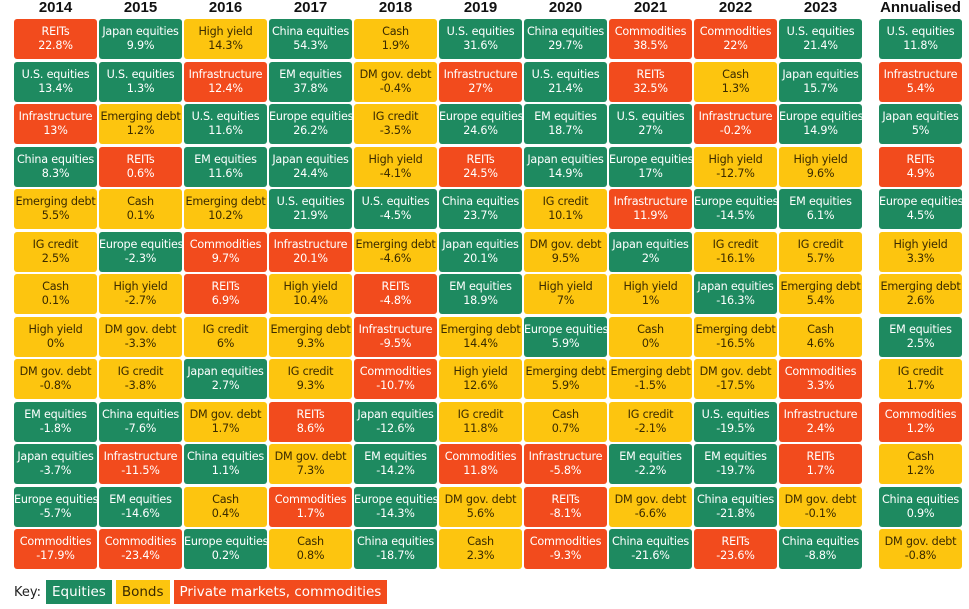  I want to click on return-cell: Emerging debt 5.4%, so click(820, 294).